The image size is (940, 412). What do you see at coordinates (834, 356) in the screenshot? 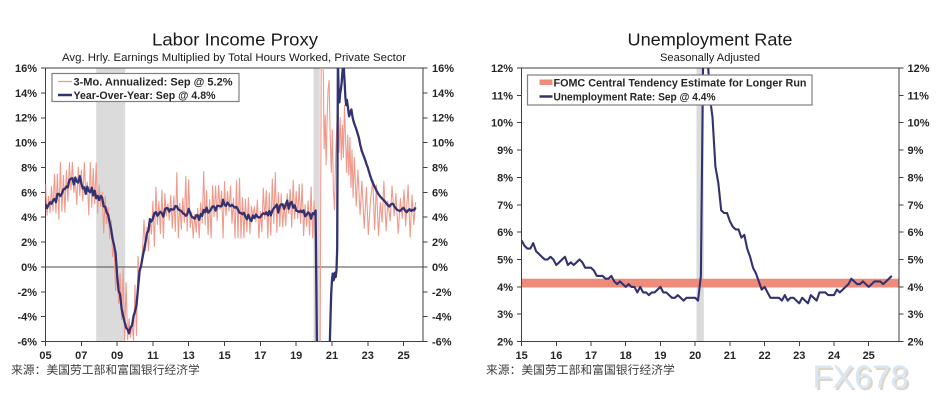
I see `svg-text: 24` at bounding box center [834, 356].